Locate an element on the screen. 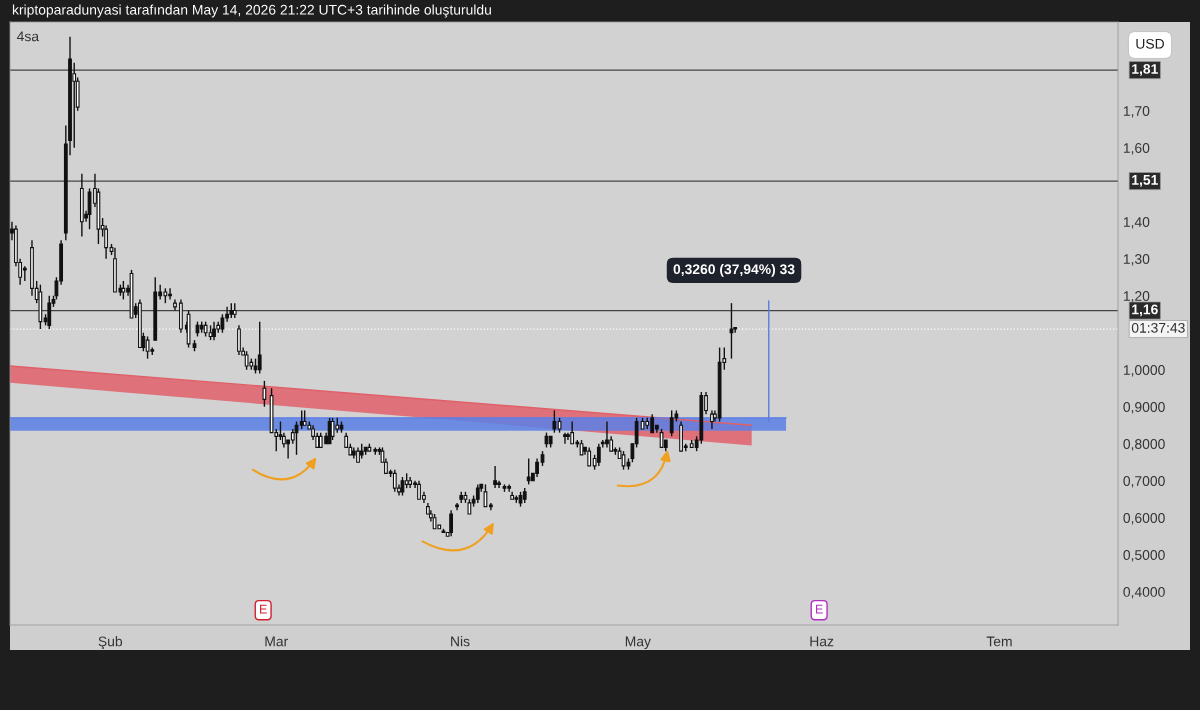  ref-line-label: 1,16 is located at coordinates (1145, 310).